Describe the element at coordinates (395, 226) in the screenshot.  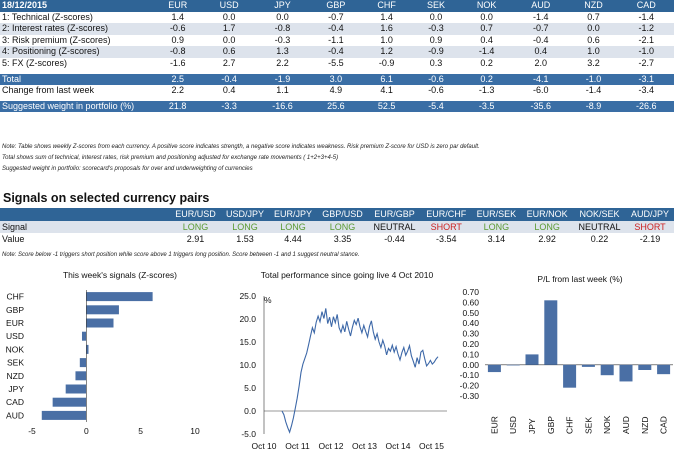
I see `signal-cell: NEUTRAL` at that location.